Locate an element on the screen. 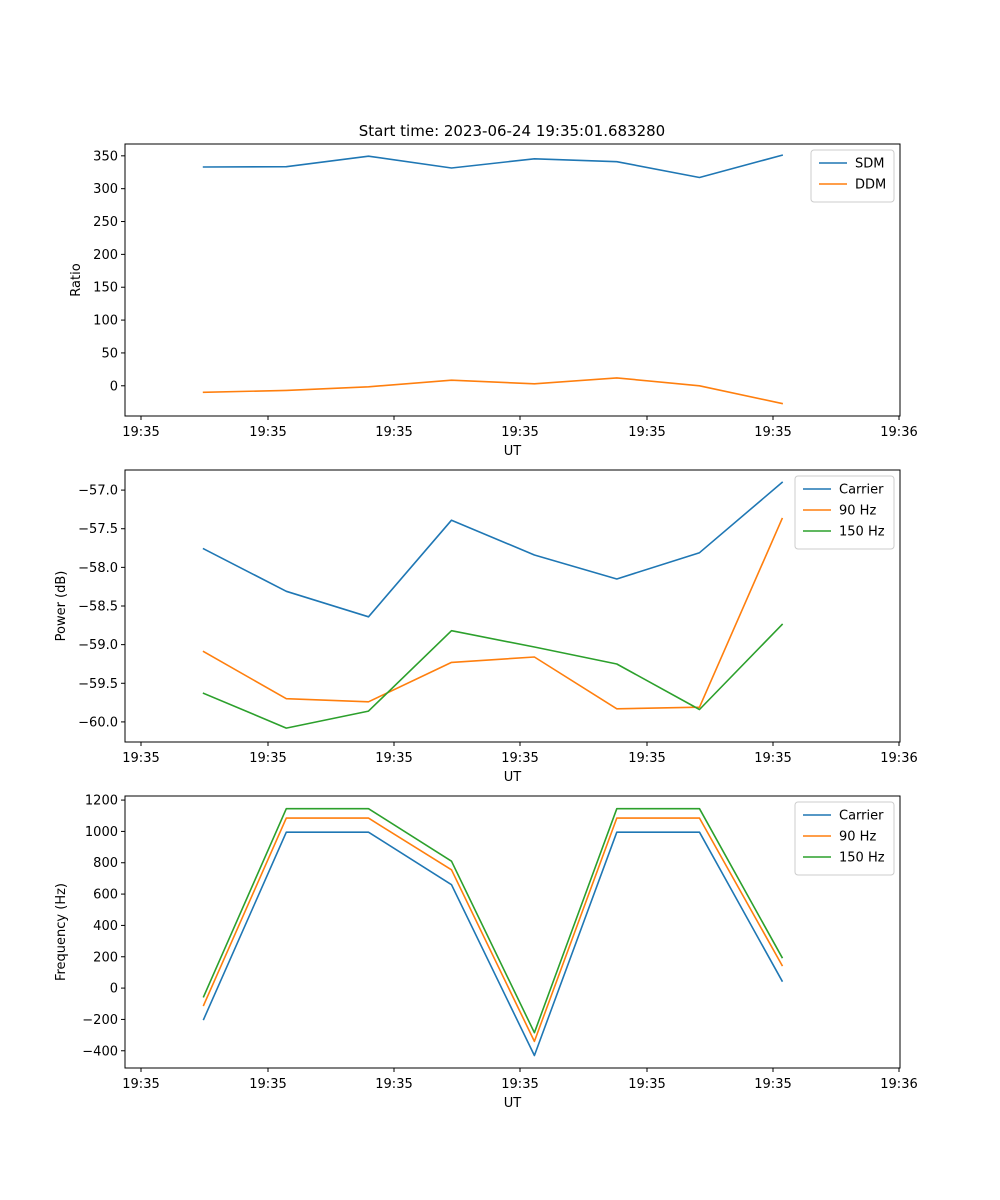  y-tick-label: −57.5 is located at coordinates (98, 529).